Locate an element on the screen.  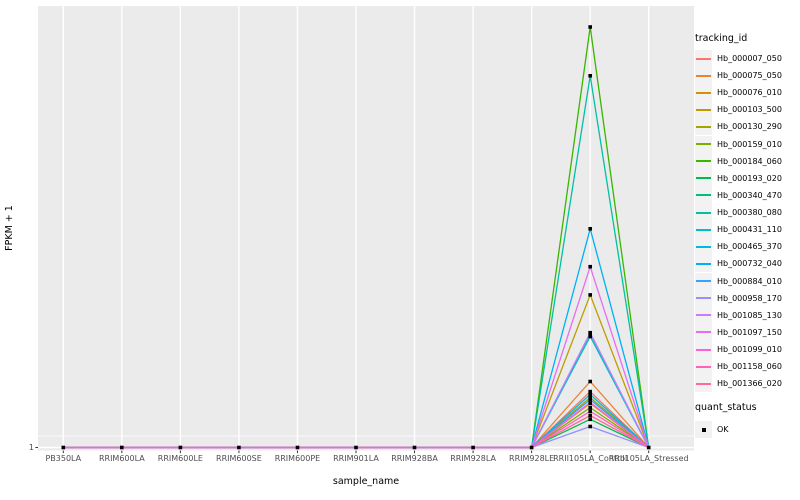
legend-label: Hb_000184_060 is located at coordinates (749, 161).